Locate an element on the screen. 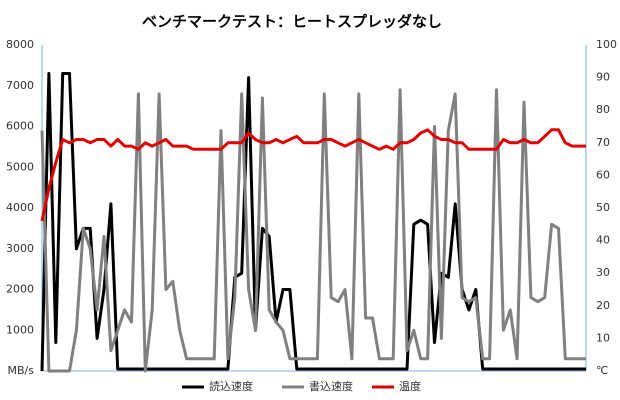 The width and height of the screenshot is (620, 400). y2-tick-label: 90 is located at coordinates (603, 77).